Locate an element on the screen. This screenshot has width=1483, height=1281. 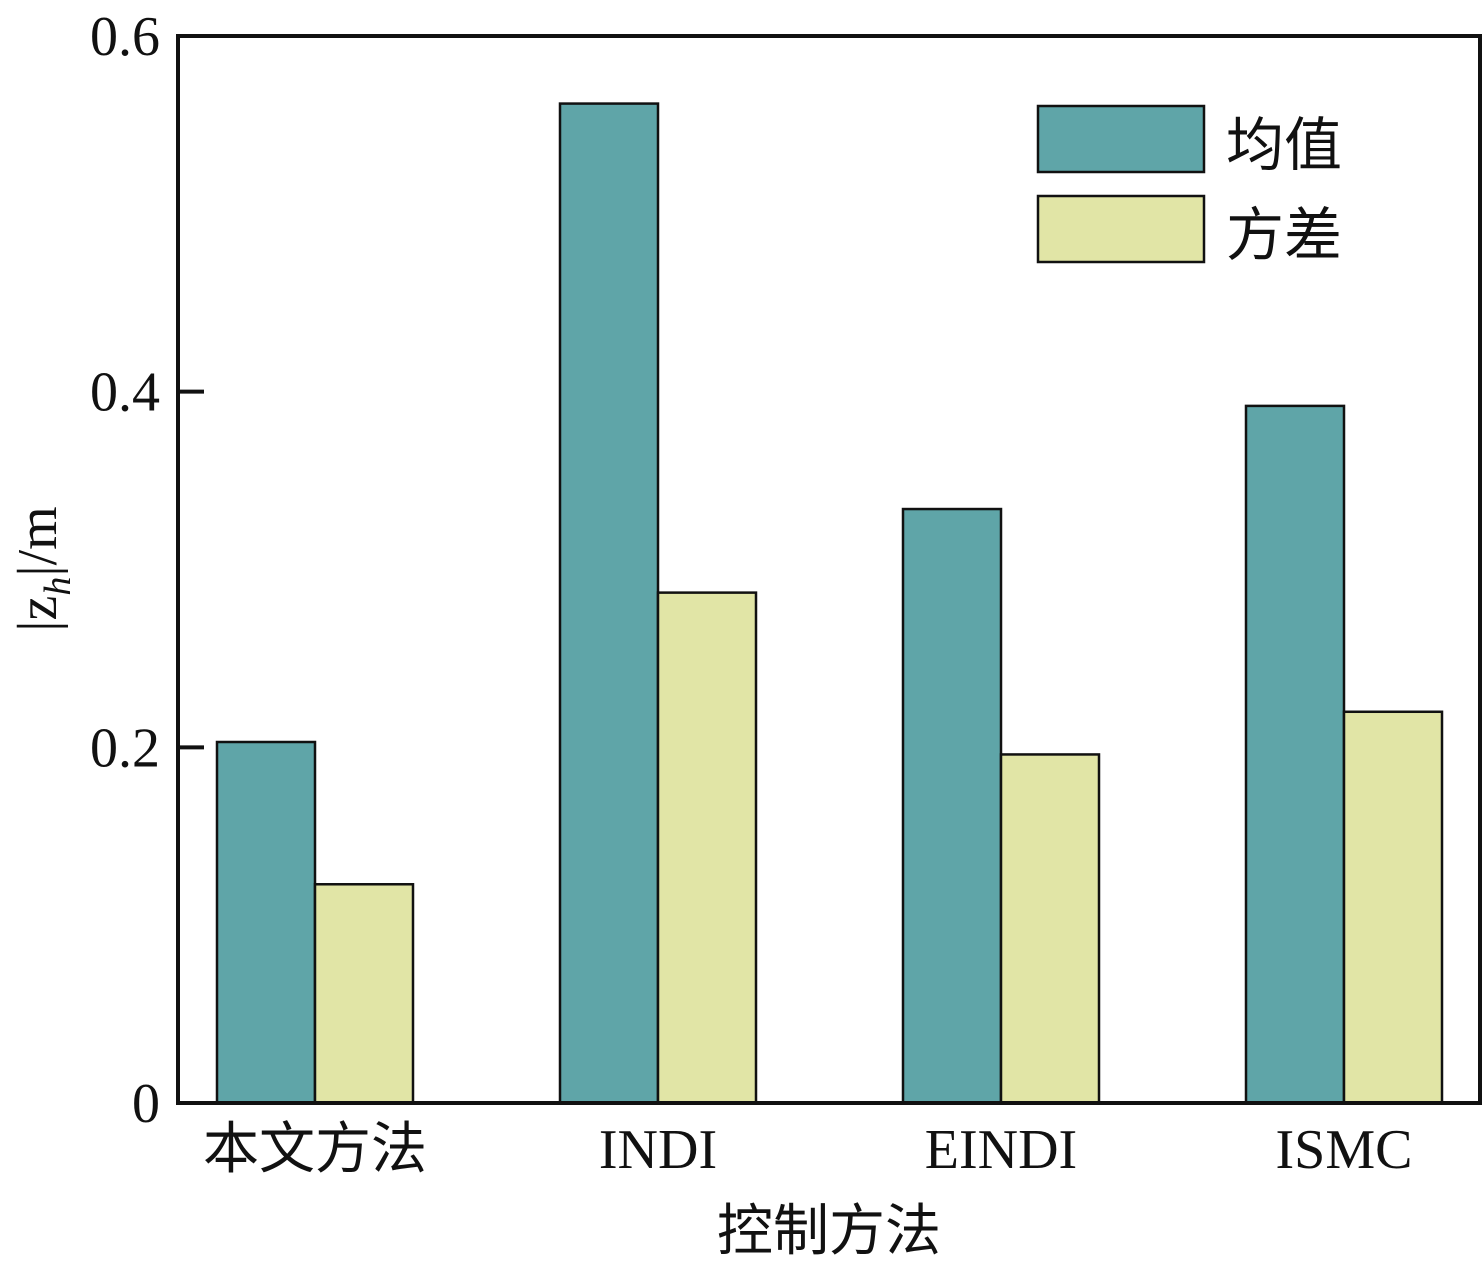
y-axis-title-open: |z is located at coordinates (38, 614).